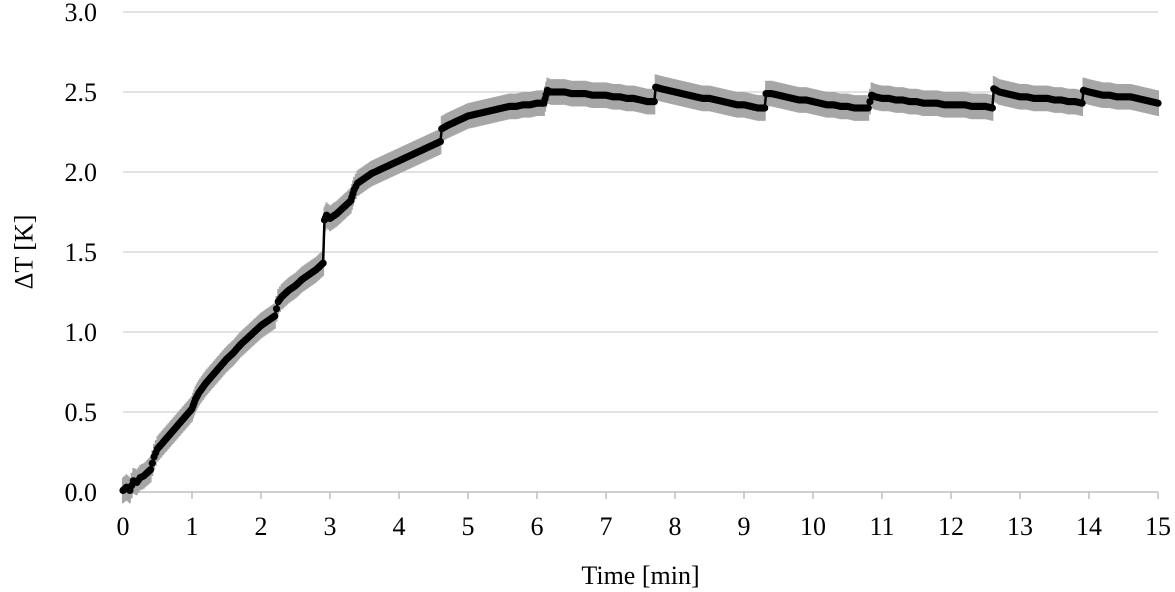 This screenshot has height=592, width=1175. What do you see at coordinates (81, 412) in the screenshot?
I see `y-tick-label: 0.5` at bounding box center [81, 412].